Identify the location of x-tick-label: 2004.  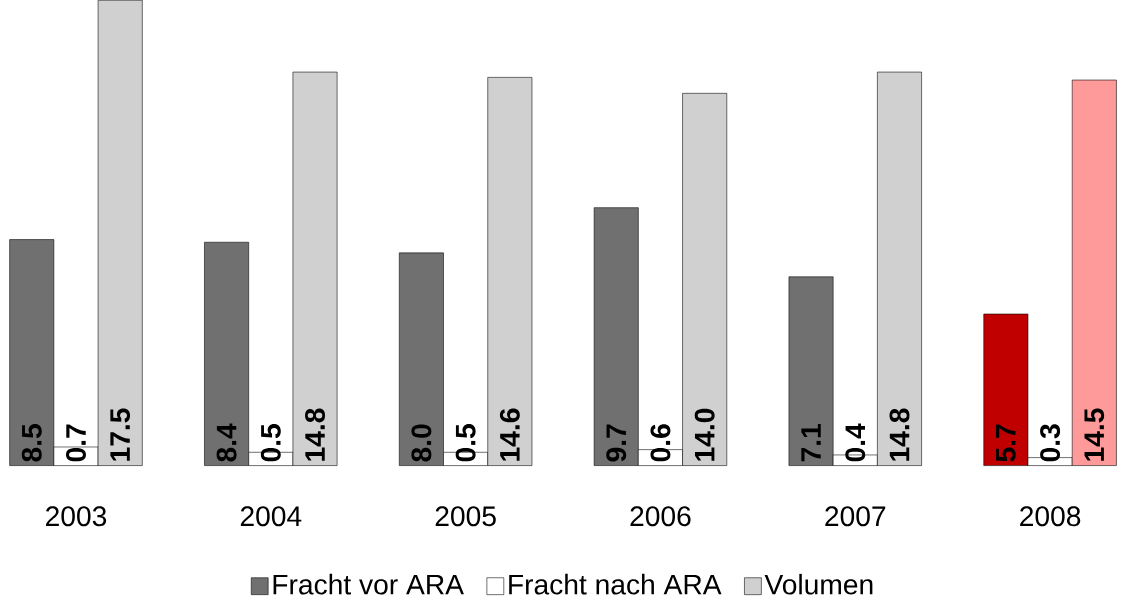
(271, 516).